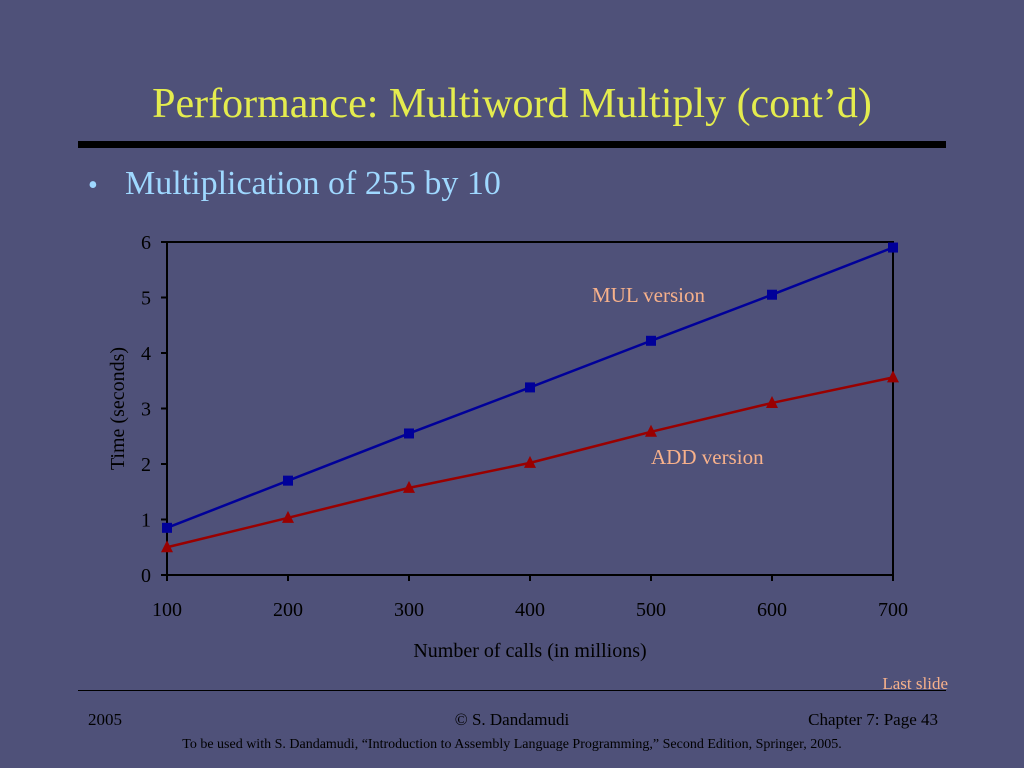 The image size is (1024, 768). I want to click on footer: 2005 © S. Dandamudi Chapter 7: Page 43, so click(512, 721).